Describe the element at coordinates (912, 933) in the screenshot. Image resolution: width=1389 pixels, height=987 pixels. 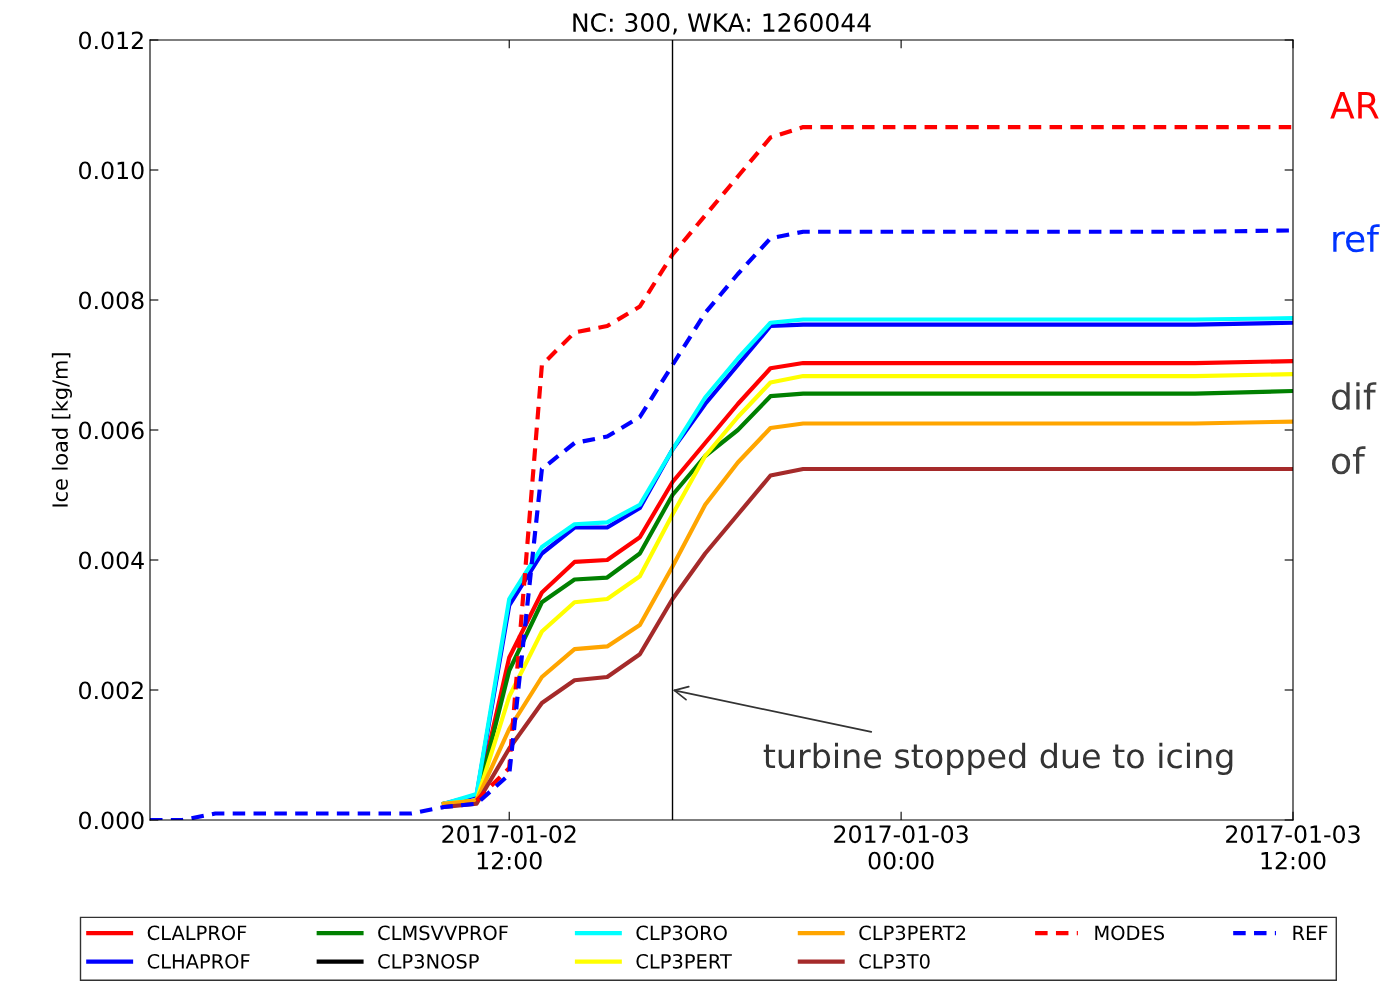
I see `legend-label: CLP3PERT2` at that location.